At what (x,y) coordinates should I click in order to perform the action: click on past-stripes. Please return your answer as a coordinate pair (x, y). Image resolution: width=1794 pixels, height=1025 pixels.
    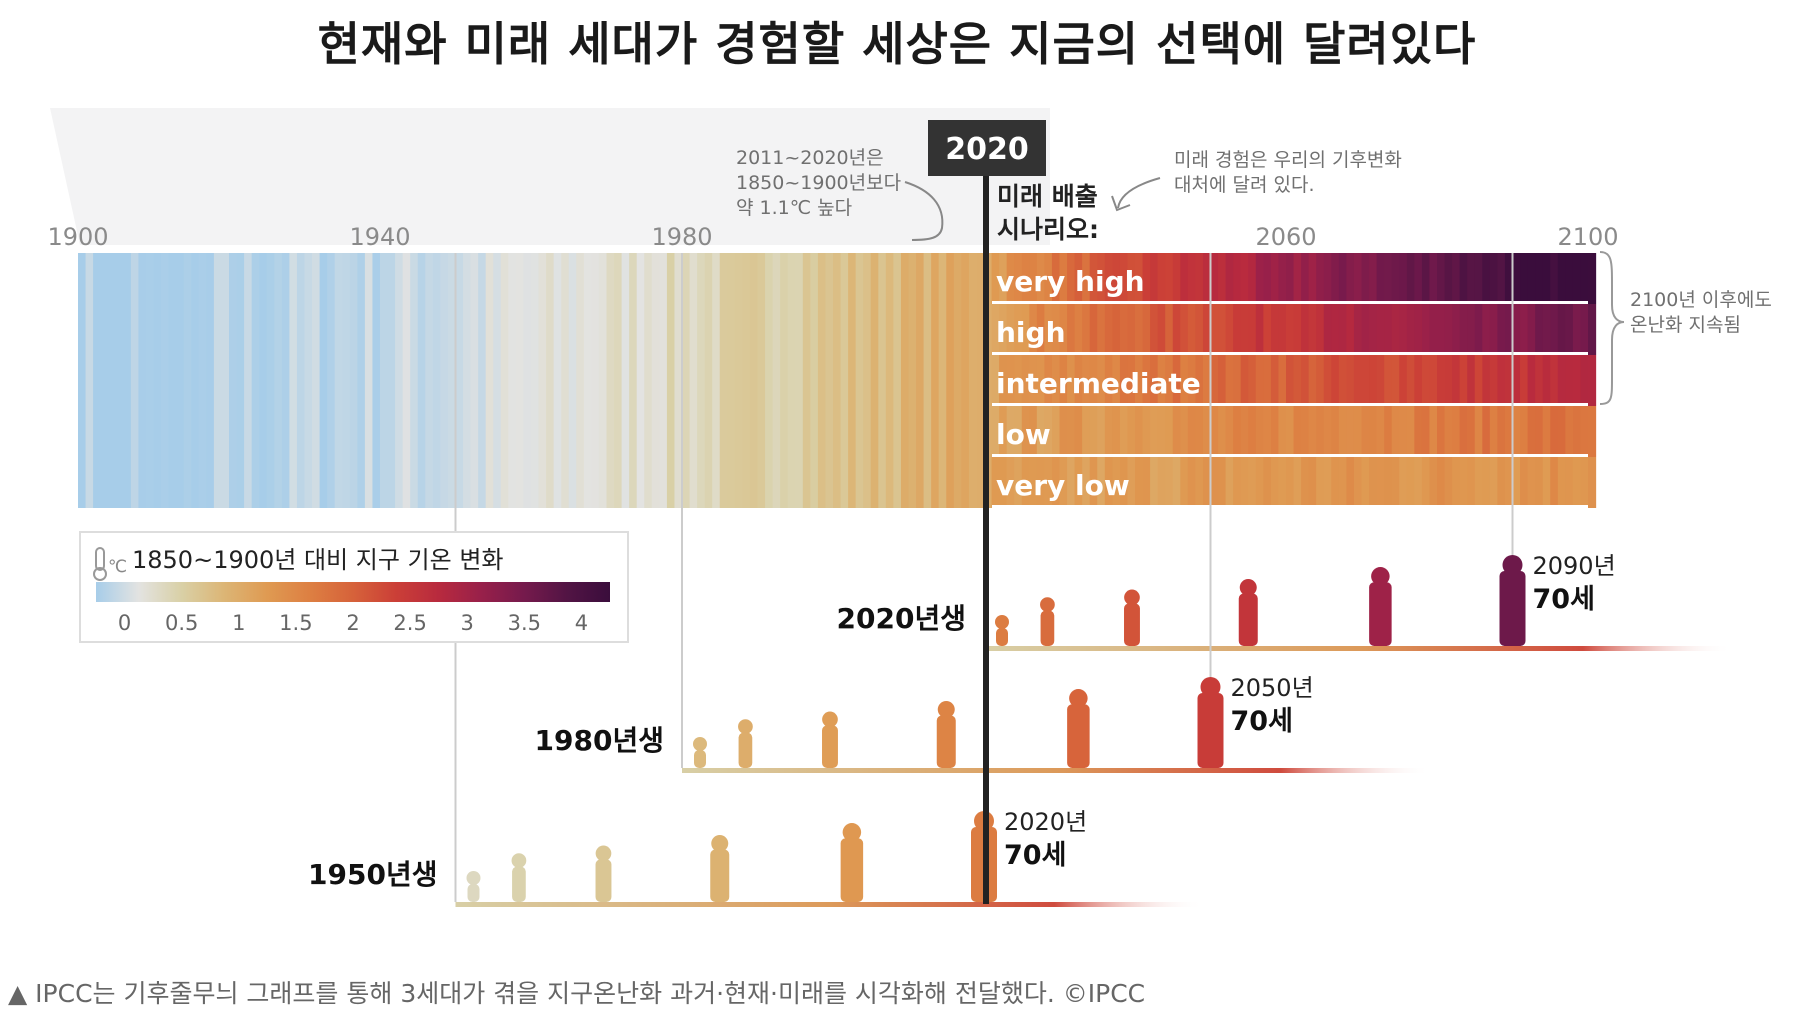
    Looking at the image, I should click on (535, 380).